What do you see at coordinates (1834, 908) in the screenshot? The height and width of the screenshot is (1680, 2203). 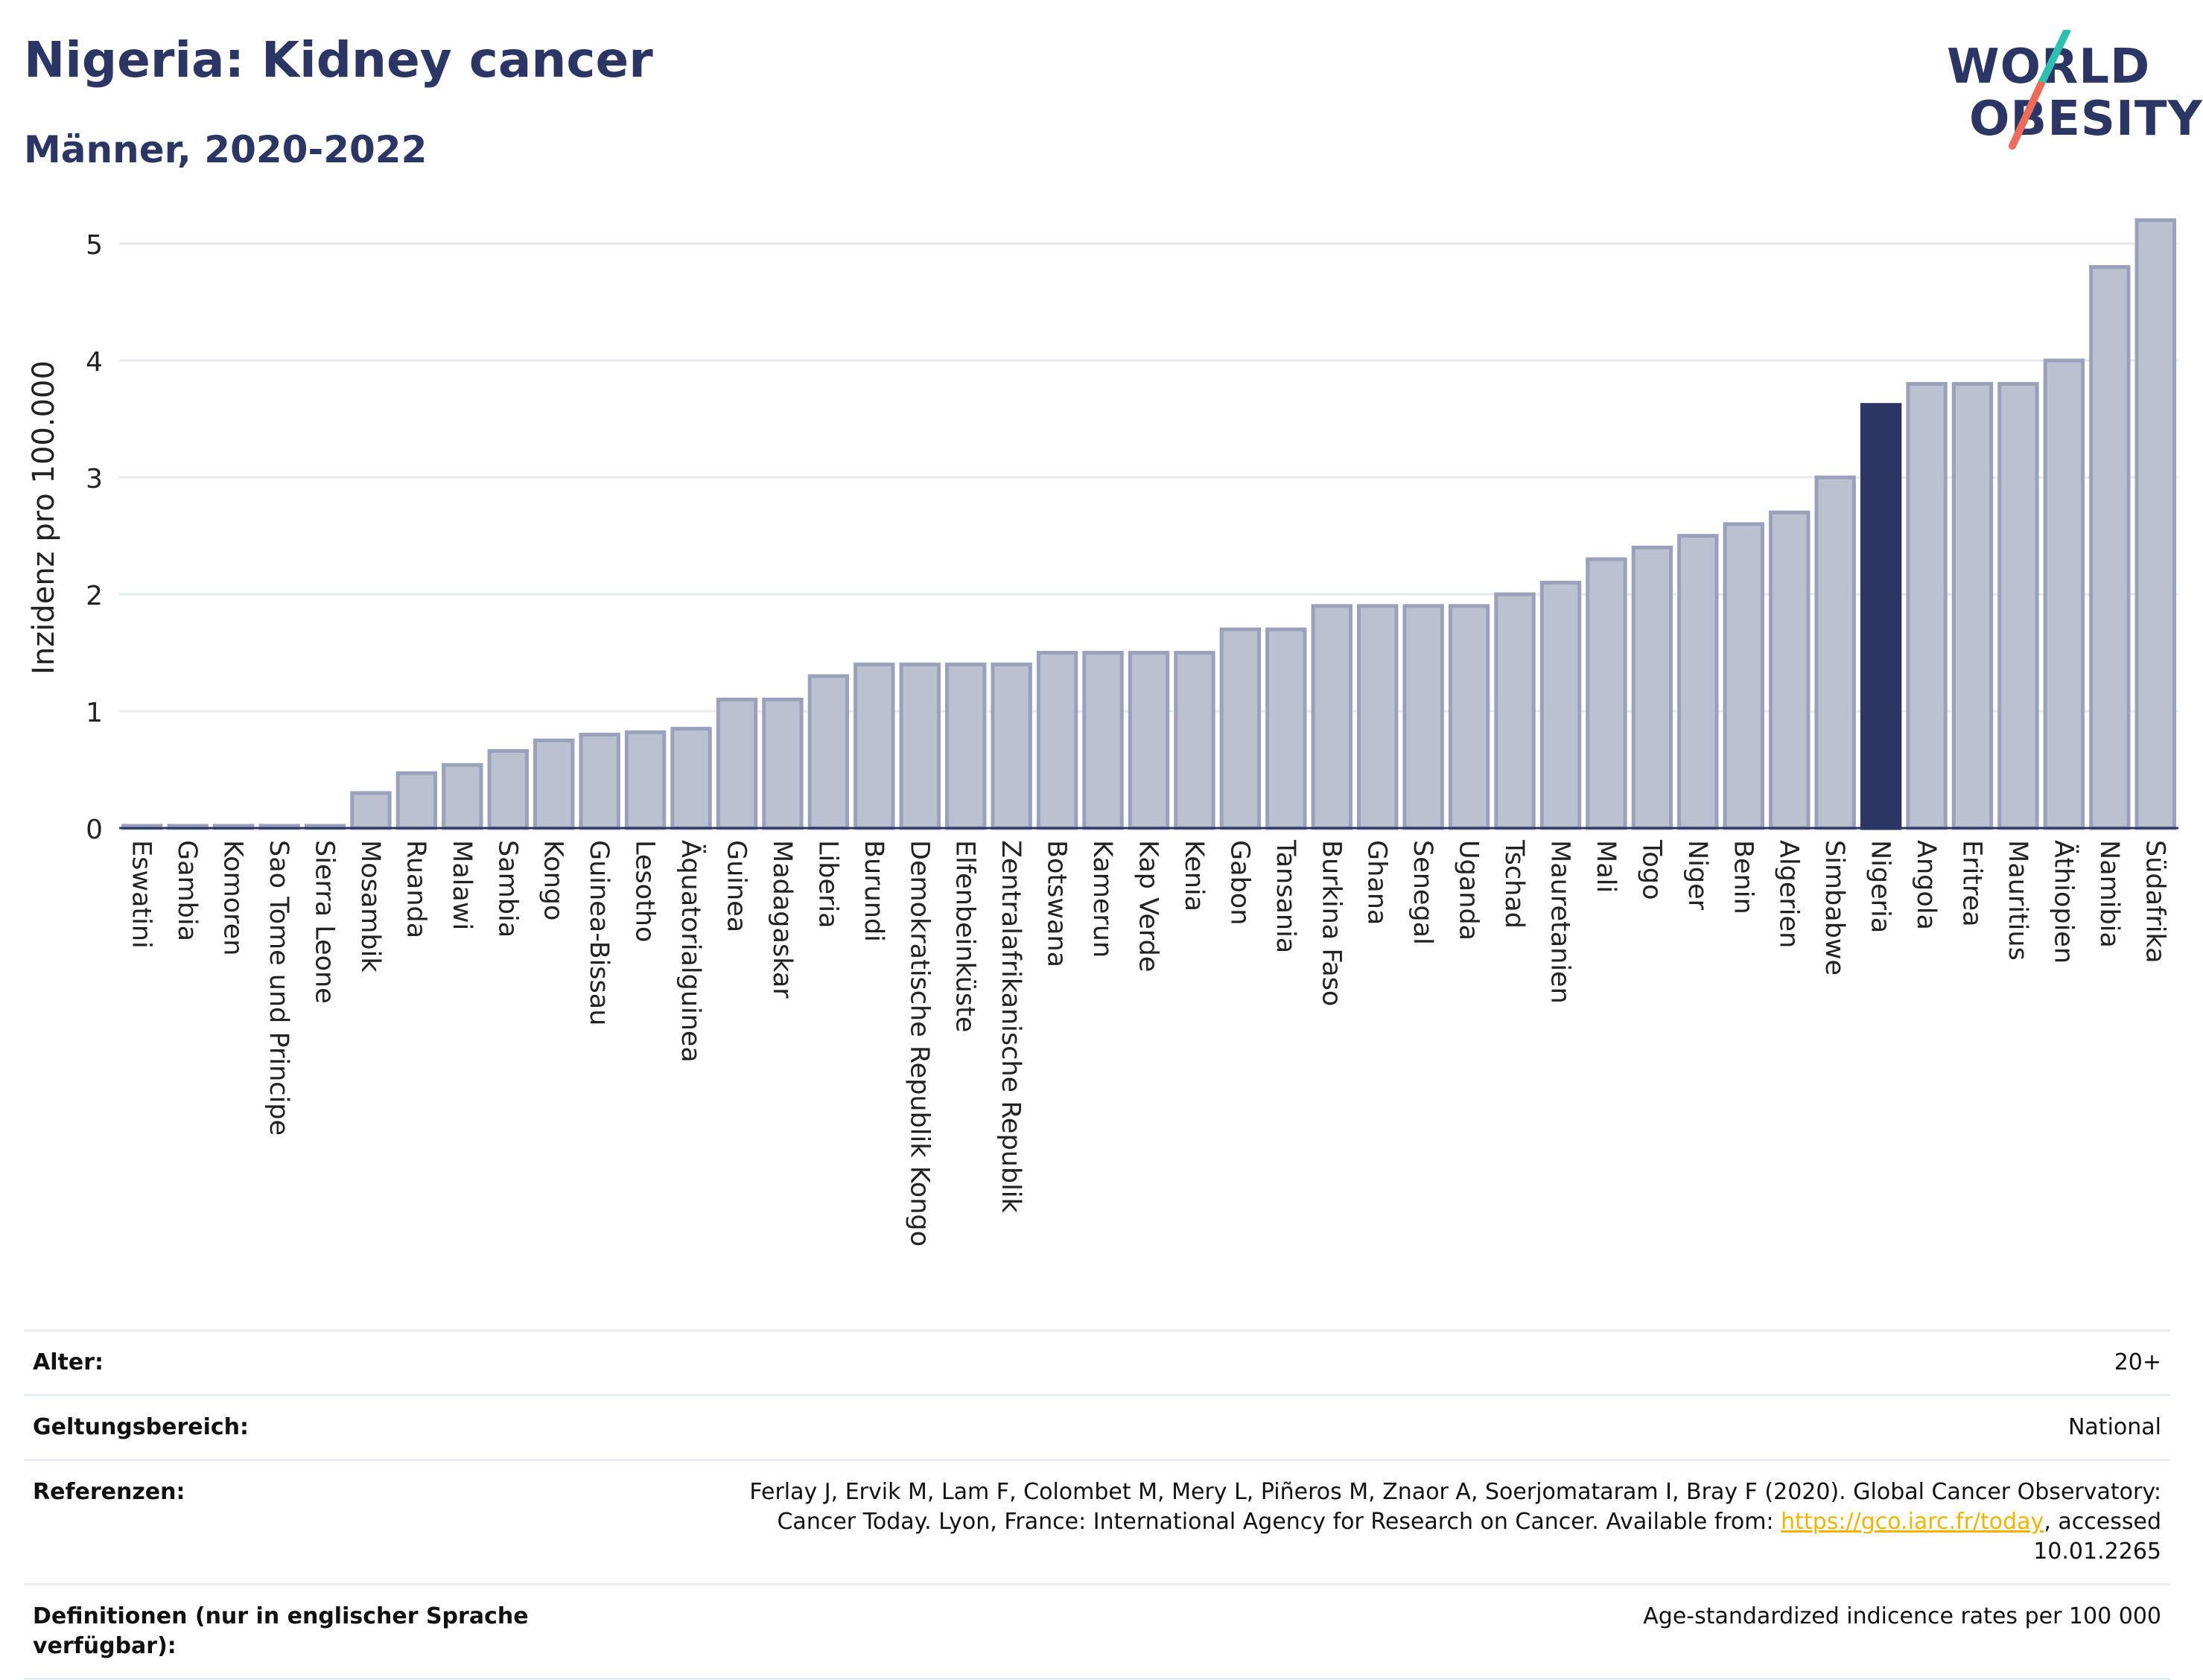 I see `x-tick-label: Simbabwe` at bounding box center [1834, 908].